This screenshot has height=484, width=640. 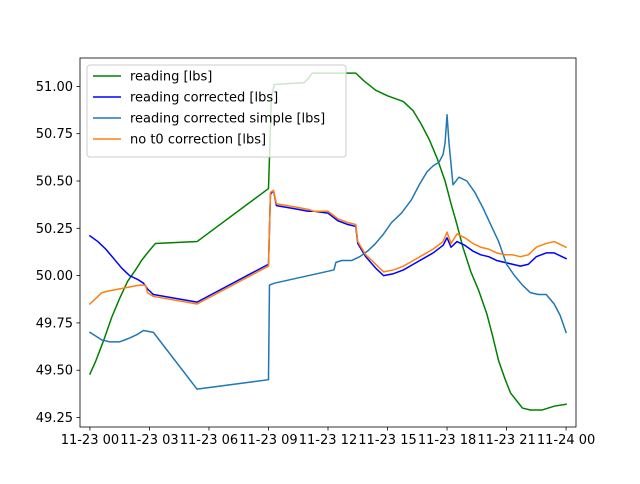 I want to click on x-tick-label-5: 11-23 15, so click(x=387, y=440).